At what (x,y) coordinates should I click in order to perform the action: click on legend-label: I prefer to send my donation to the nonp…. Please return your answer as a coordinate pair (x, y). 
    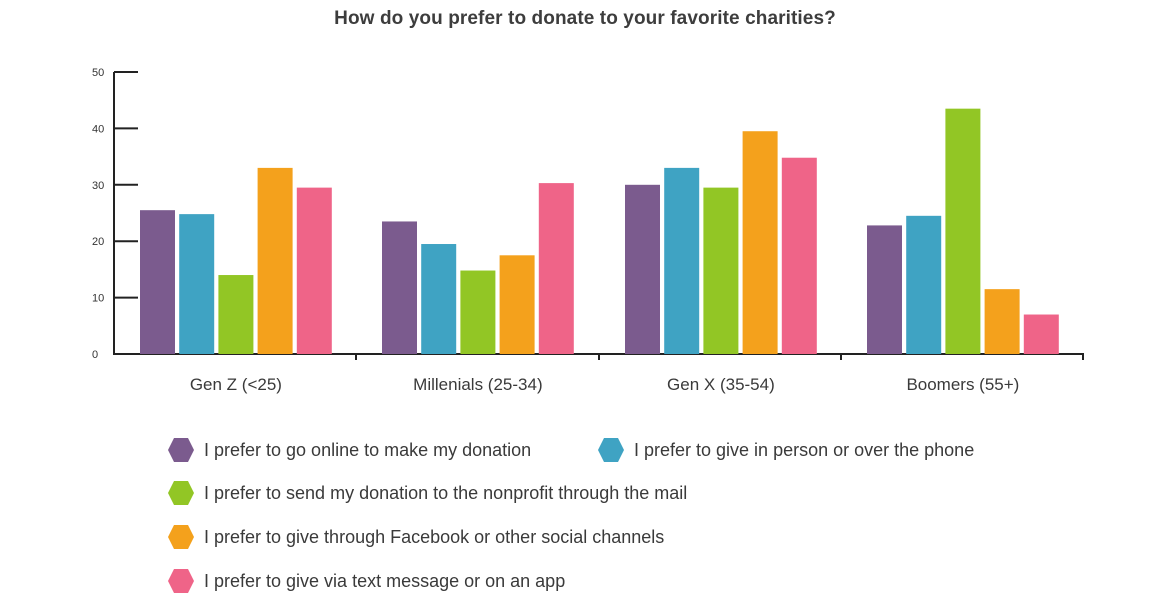
    Looking at the image, I should click on (446, 492).